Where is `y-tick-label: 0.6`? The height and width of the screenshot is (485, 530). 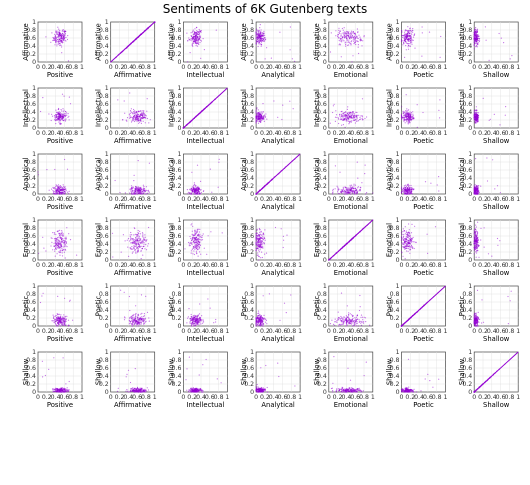
y-tick-label: 0.6 is located at coordinates (395, 38).